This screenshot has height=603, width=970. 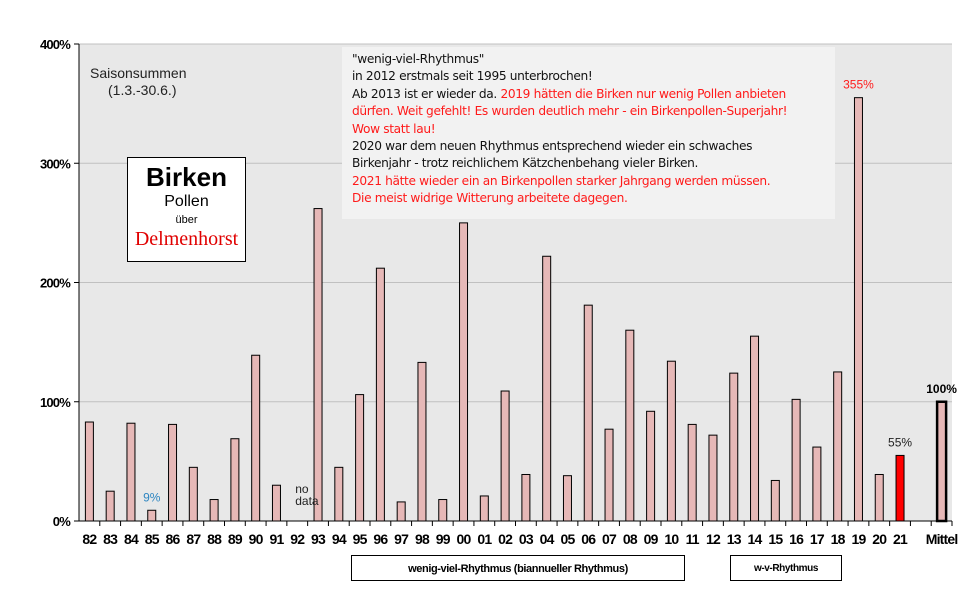 I want to click on x-tick-label: 83, so click(x=110, y=539).